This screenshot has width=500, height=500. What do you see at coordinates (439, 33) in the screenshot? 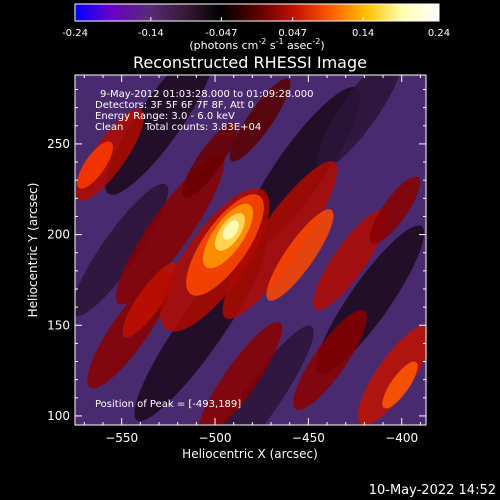
I see `colorbar-tick-label: 0.24` at bounding box center [439, 33].